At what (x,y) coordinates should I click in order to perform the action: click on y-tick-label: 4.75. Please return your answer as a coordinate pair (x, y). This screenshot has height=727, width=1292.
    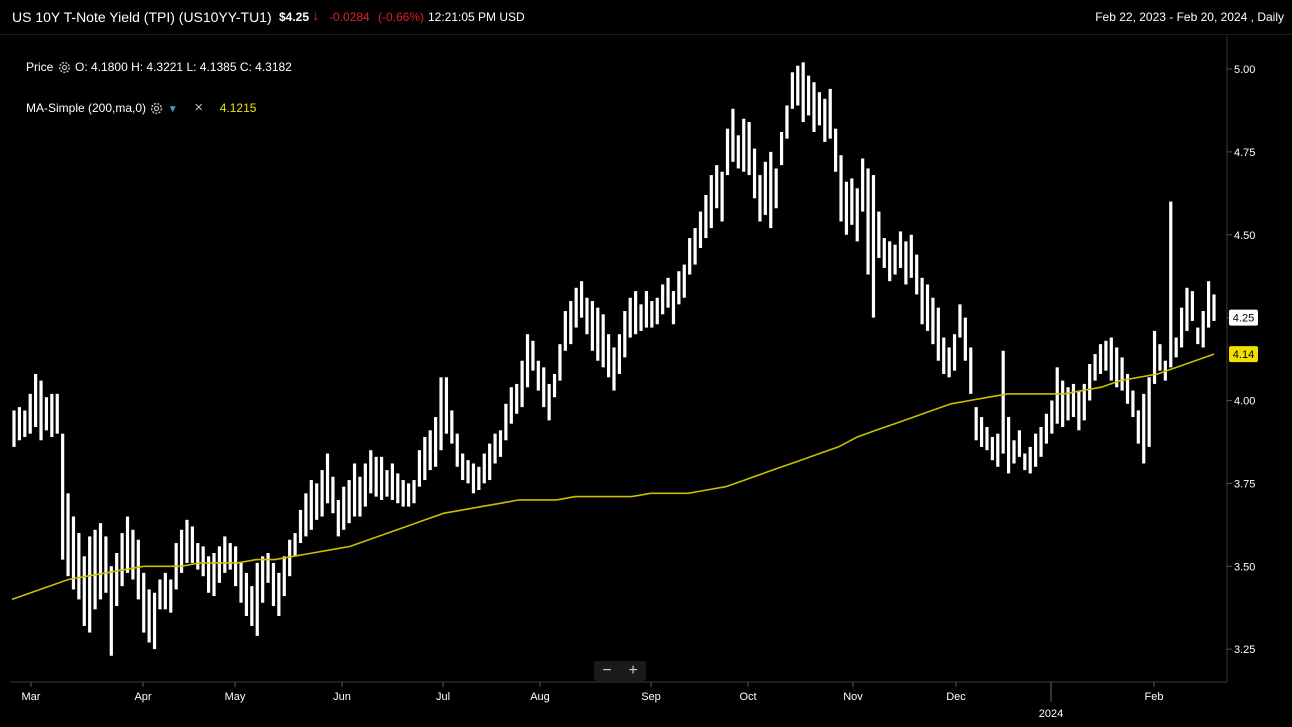
    Looking at the image, I should click on (1244, 153).